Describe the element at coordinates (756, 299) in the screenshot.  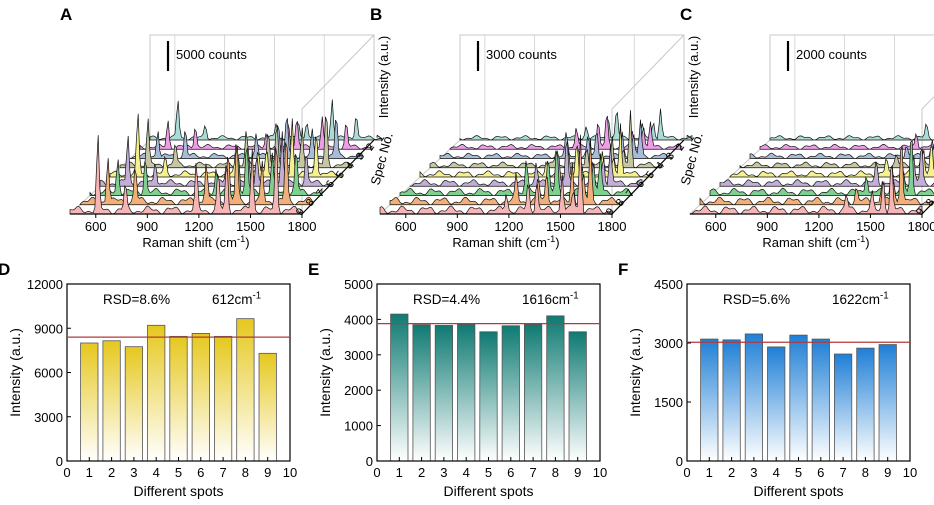
I see `rsd-label: RSD=5.6%` at that location.